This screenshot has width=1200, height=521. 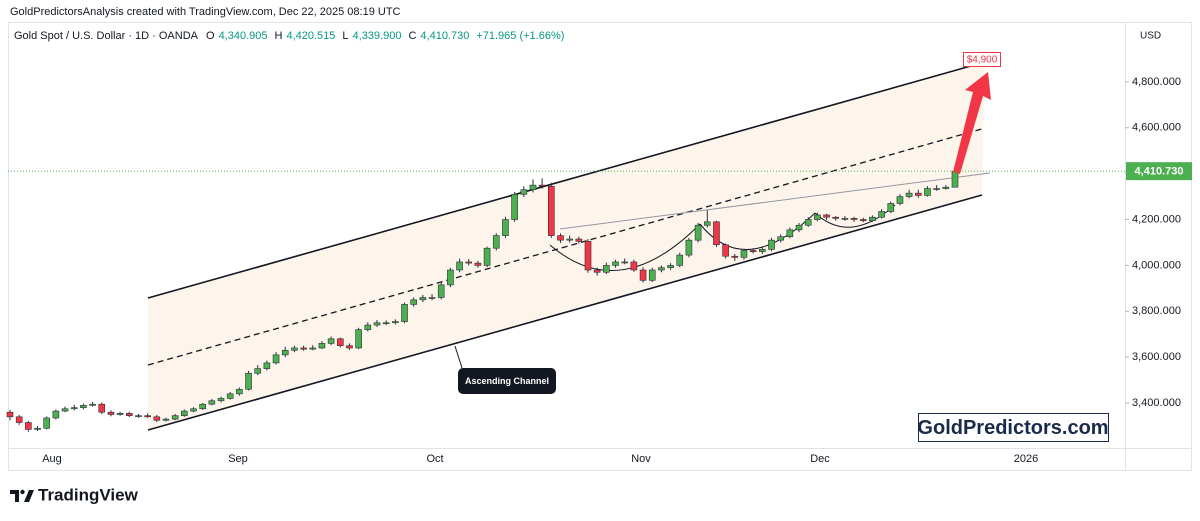 I want to click on callout-text: Ascending Channel, so click(x=507, y=381).